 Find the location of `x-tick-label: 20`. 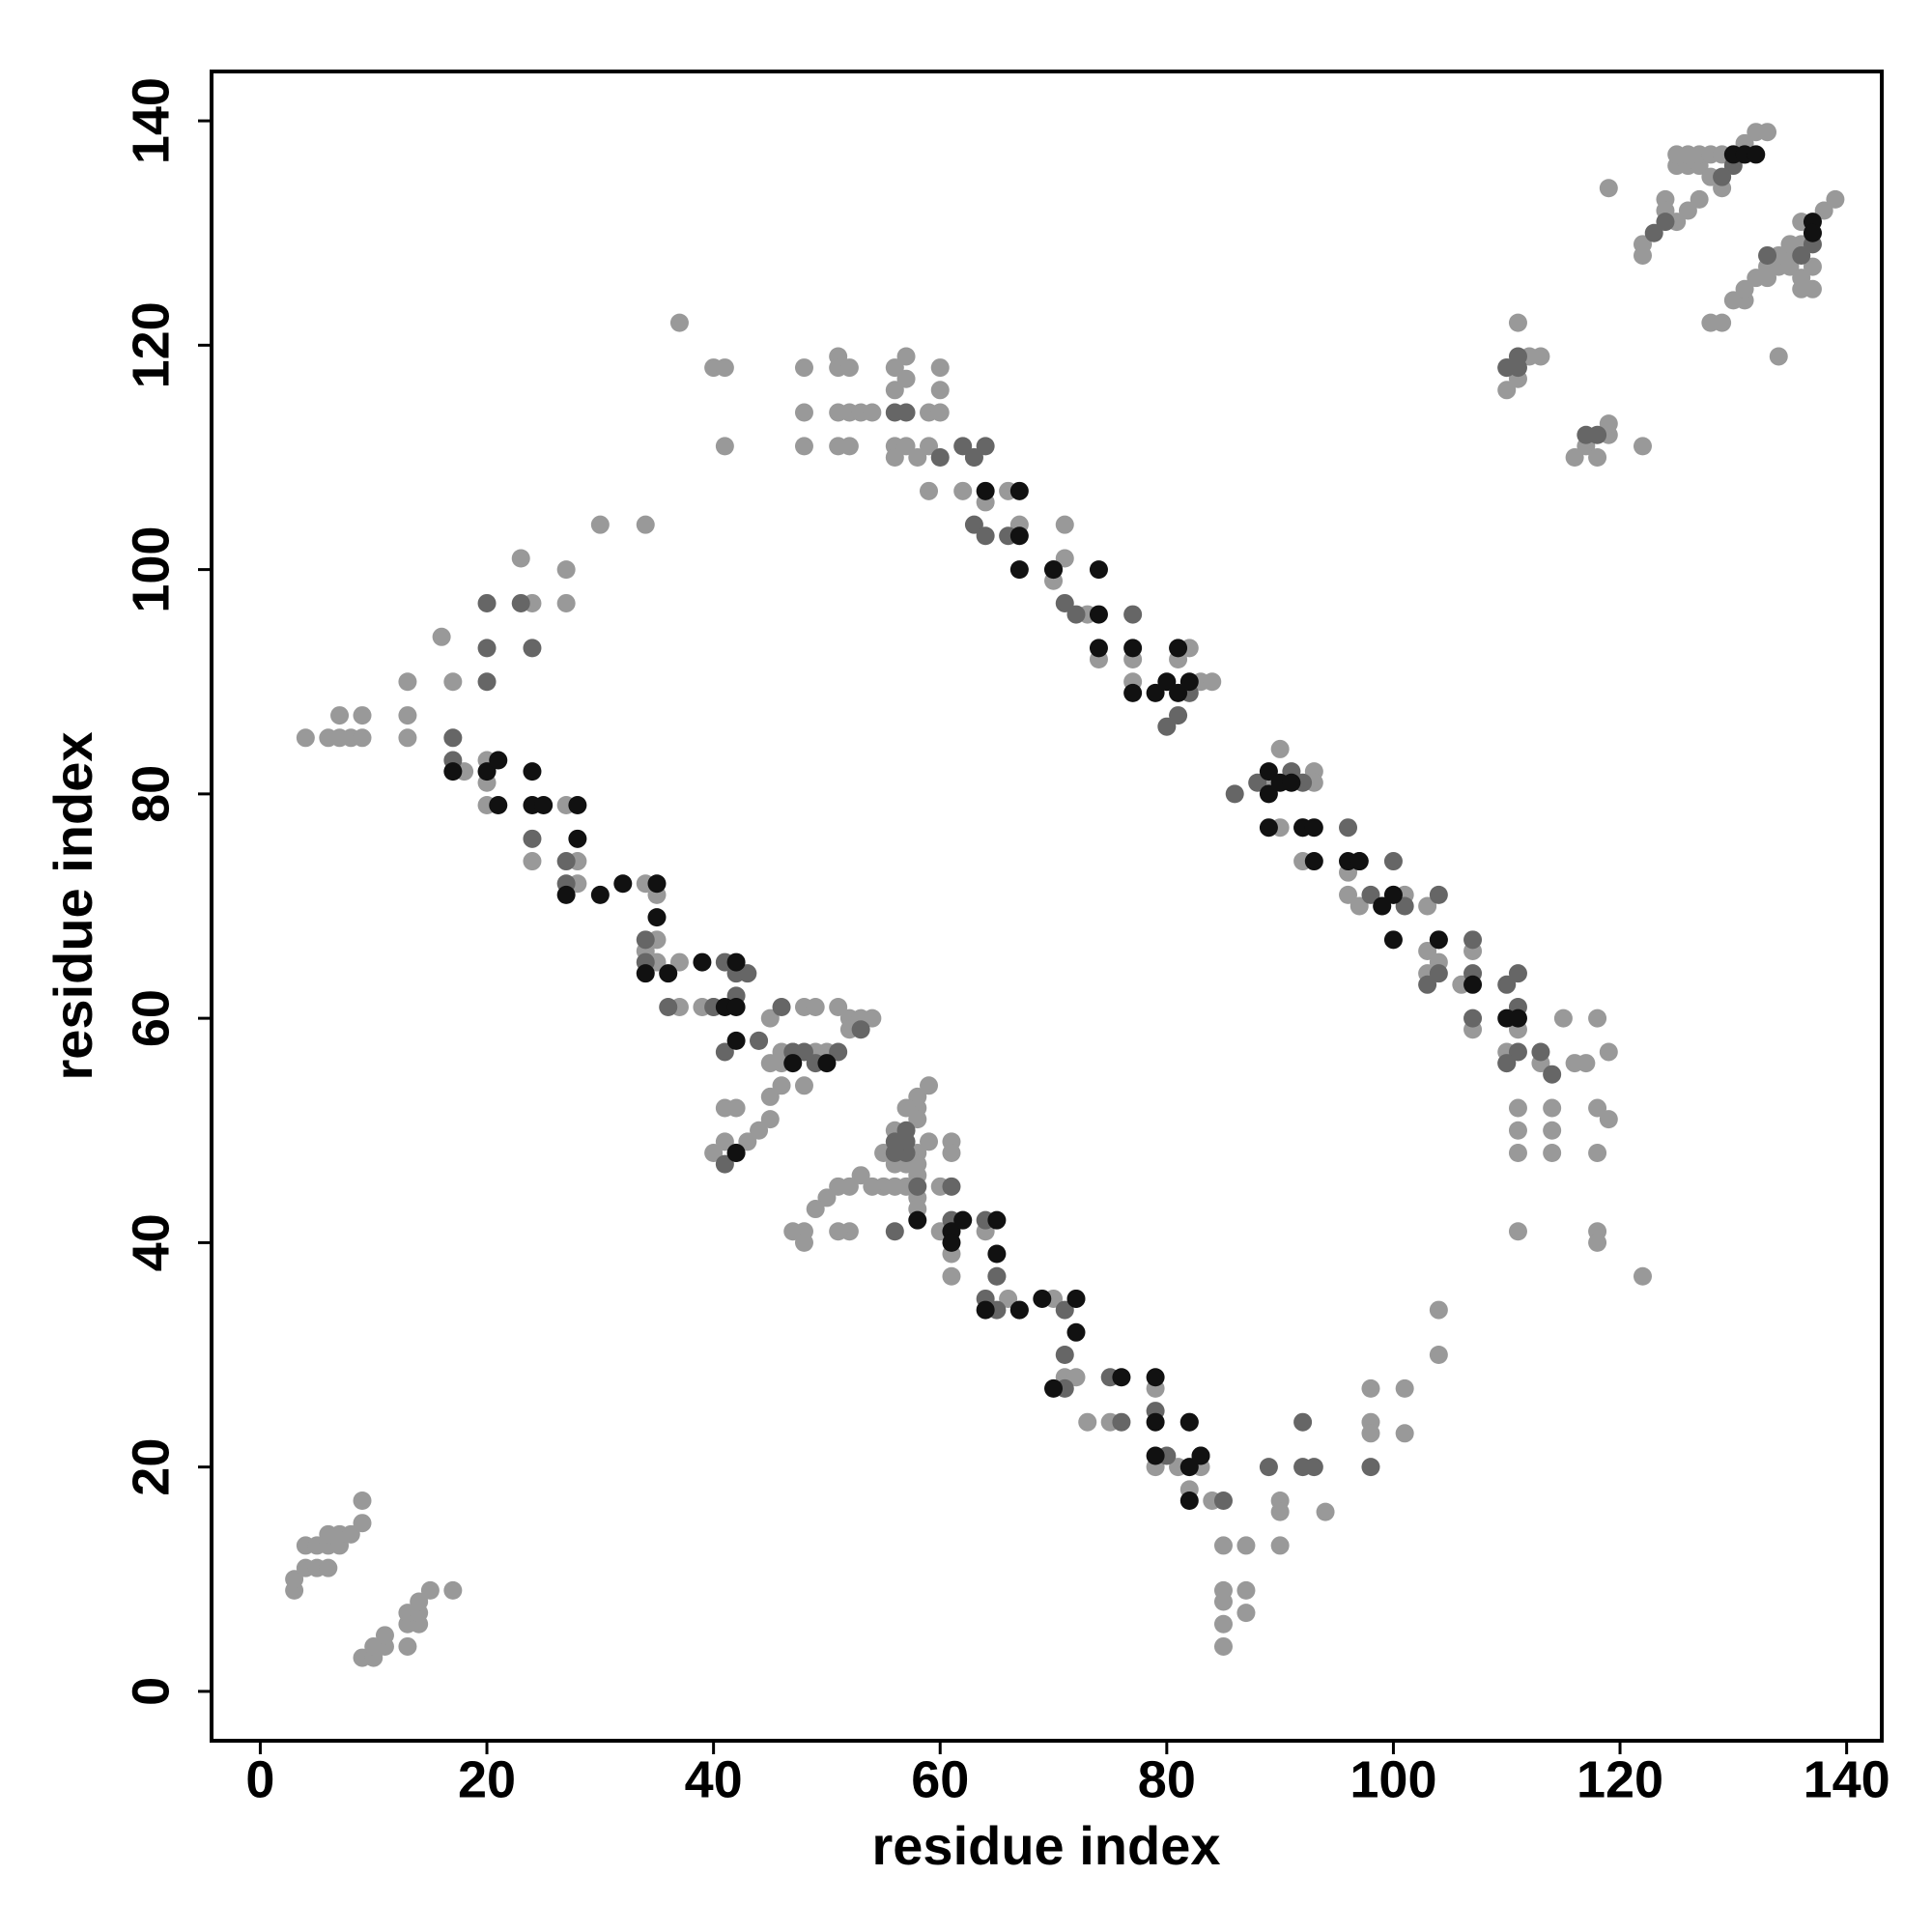

x-tick-label: 20 is located at coordinates (487, 1779).